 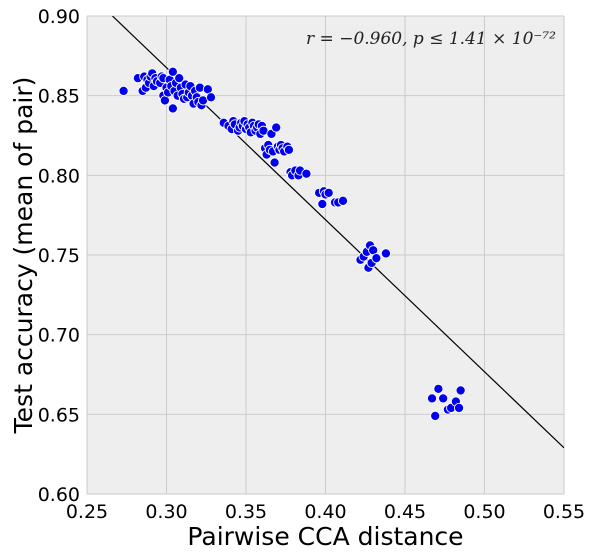 I want to click on y-axis-title: Test accuracy (mean of pair), so click(x=23, y=256).